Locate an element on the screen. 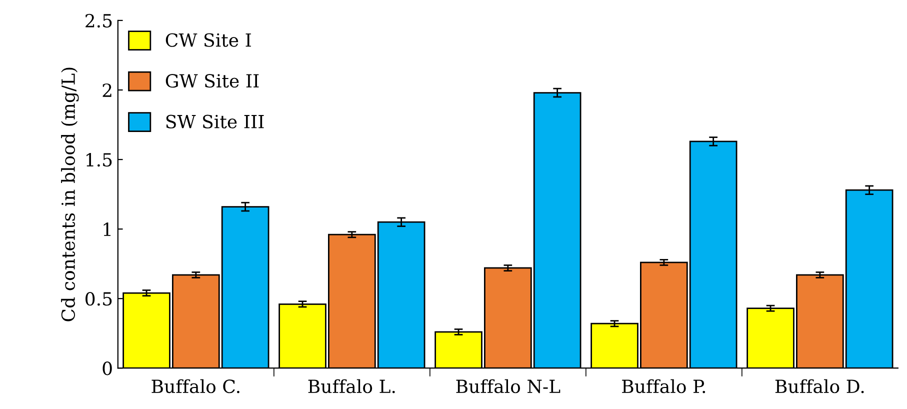 The height and width of the screenshot is (409, 907). legend-label: CW Site I is located at coordinates (208, 40).